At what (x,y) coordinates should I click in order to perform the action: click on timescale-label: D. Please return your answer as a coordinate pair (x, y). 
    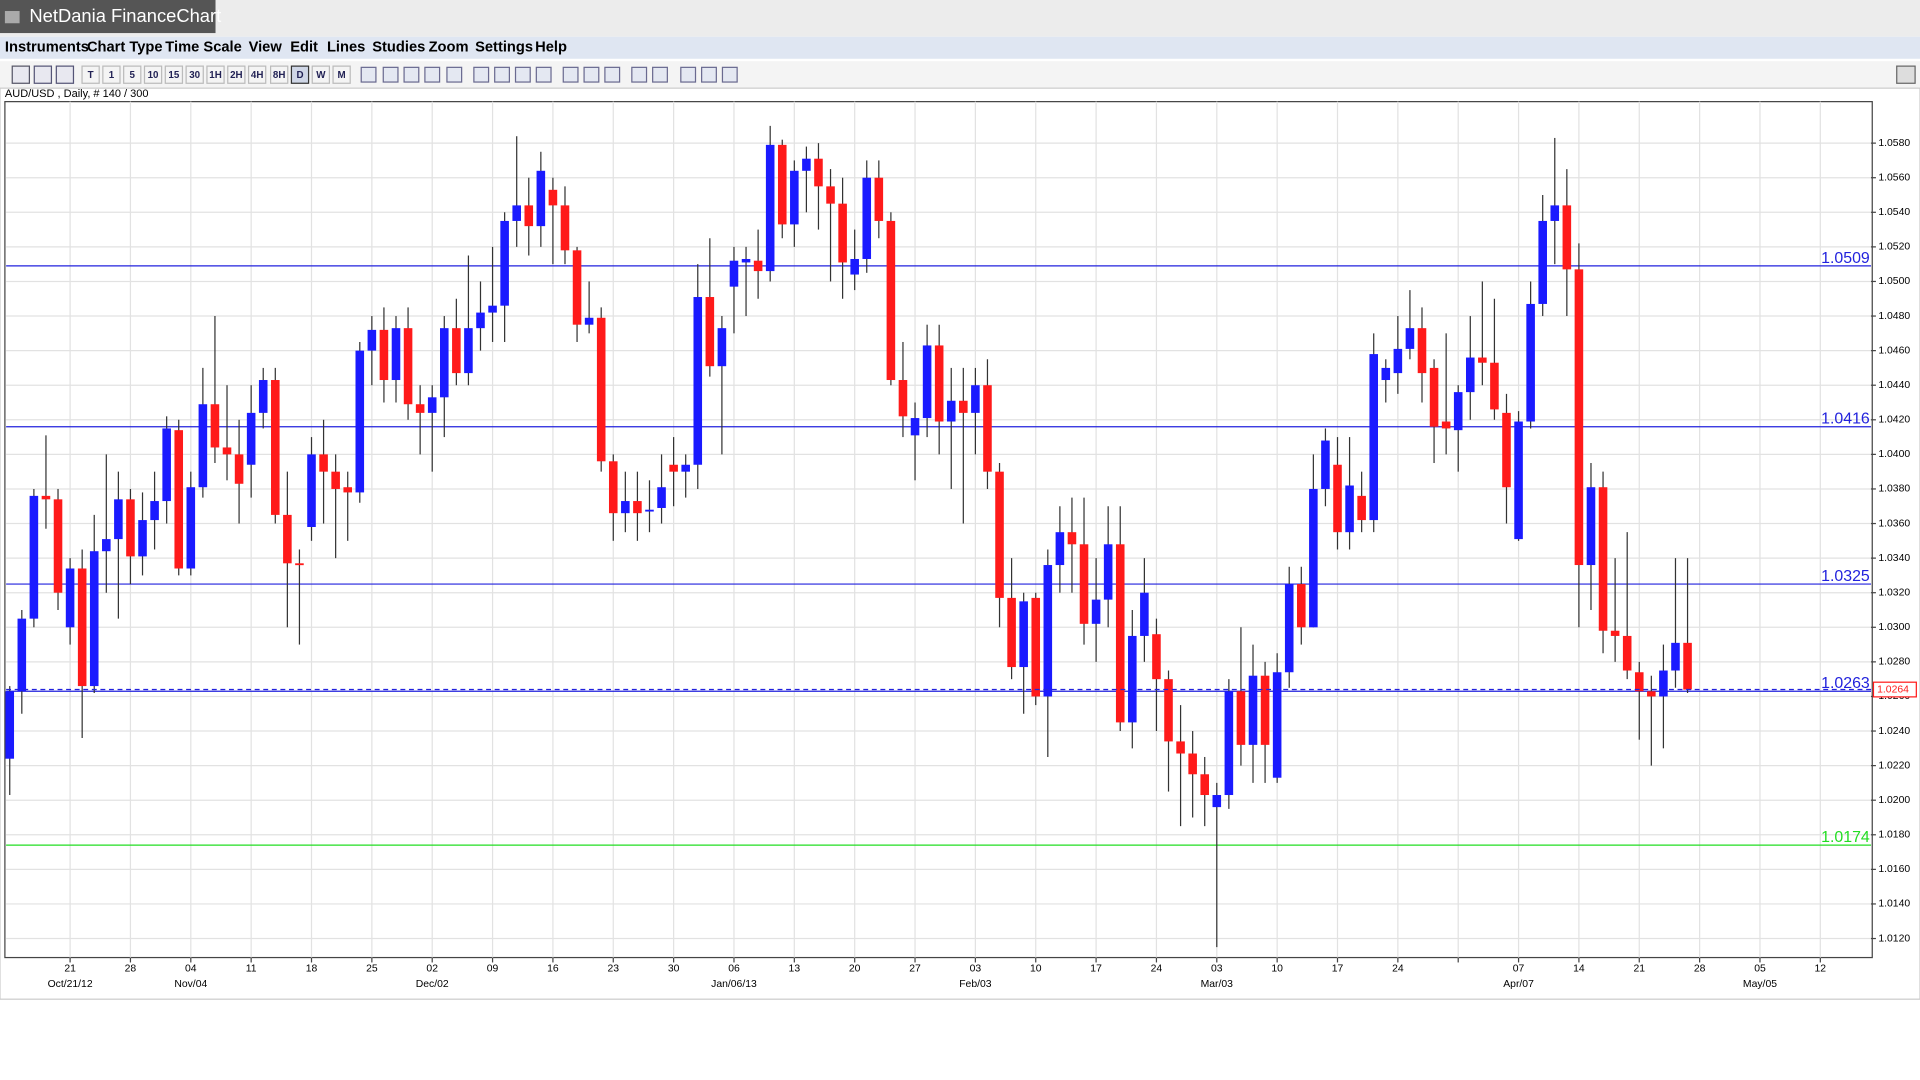
    Looking at the image, I should click on (299, 75).